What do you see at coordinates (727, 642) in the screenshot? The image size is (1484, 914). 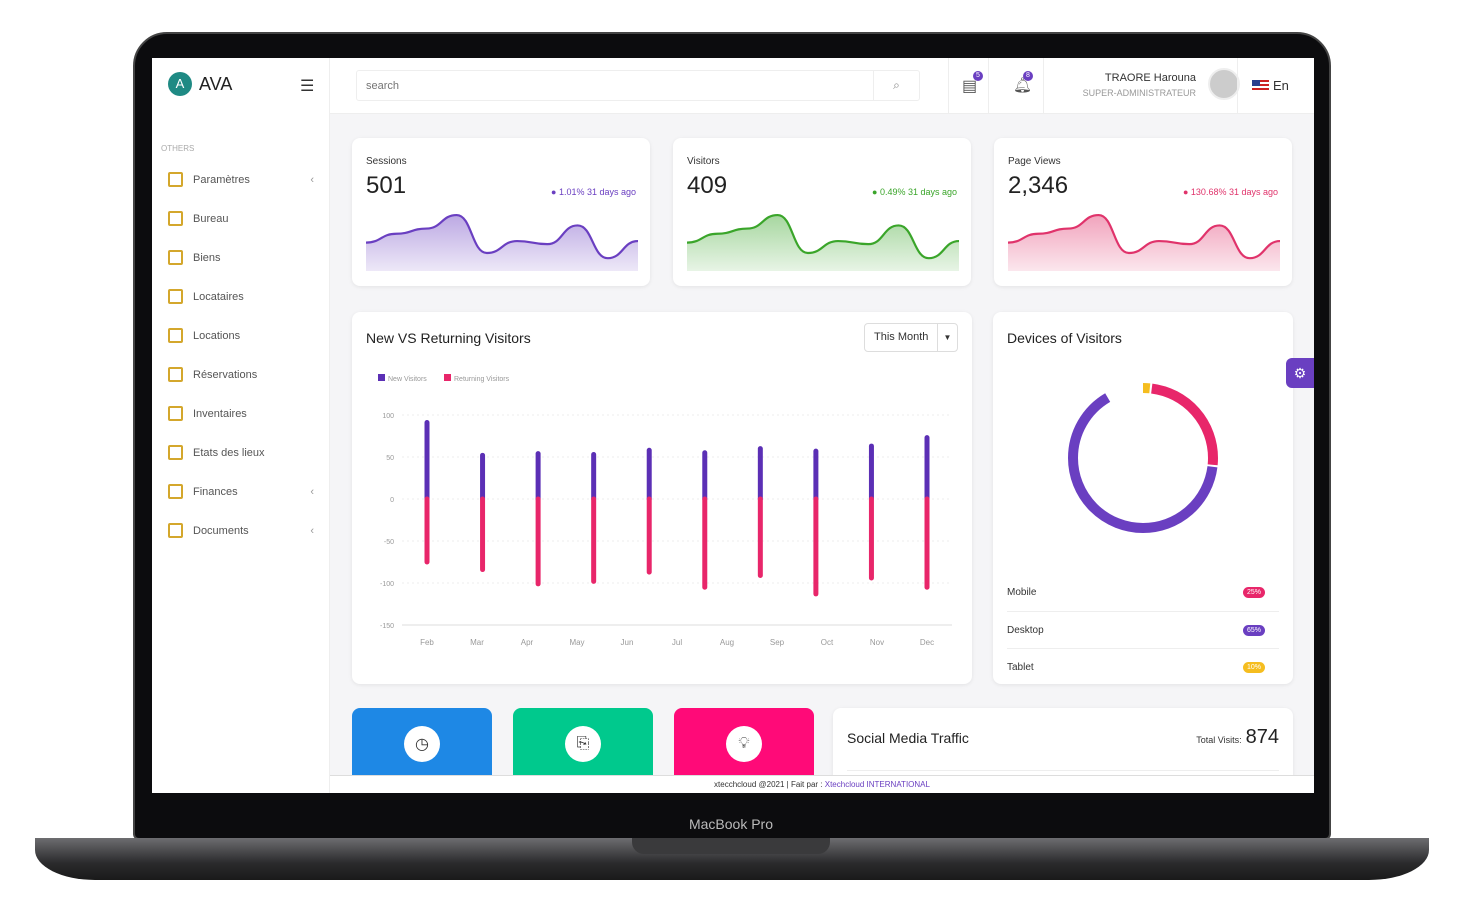 I see `x-tick-label: Aug` at bounding box center [727, 642].